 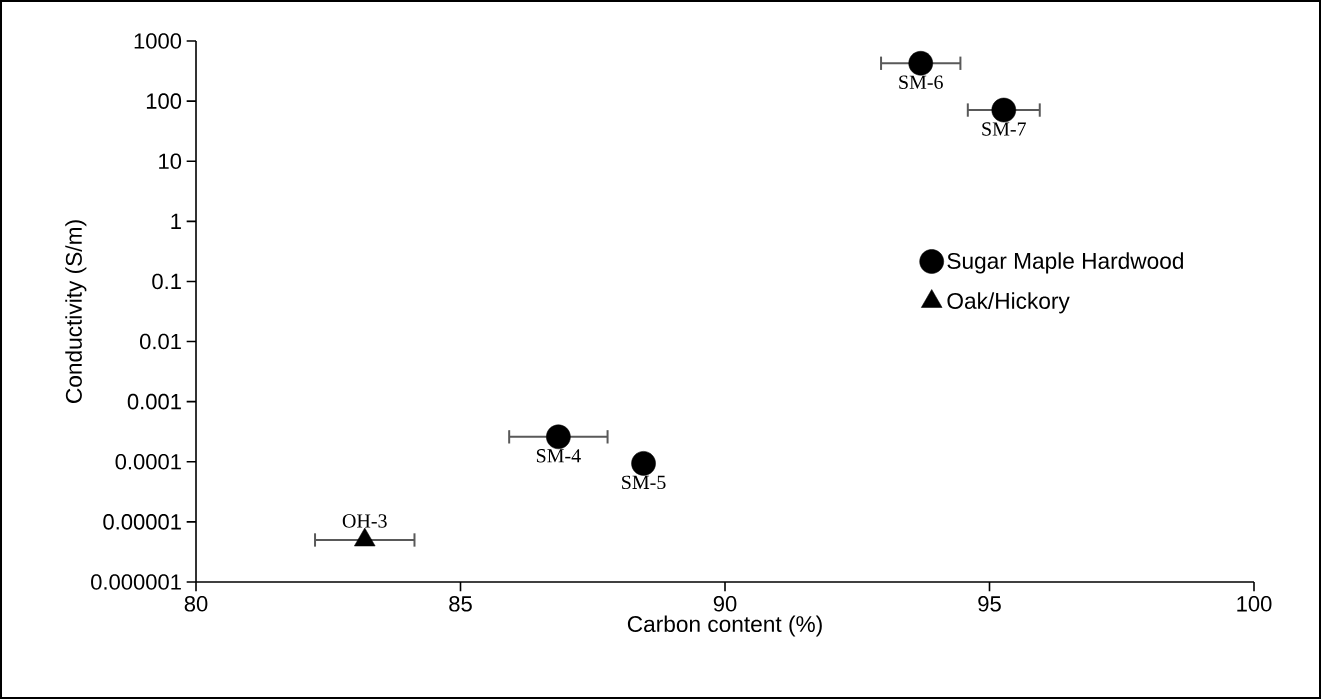 What do you see at coordinates (148, 461) in the screenshot?
I see `y-tick-label: 0.0001` at bounding box center [148, 461].